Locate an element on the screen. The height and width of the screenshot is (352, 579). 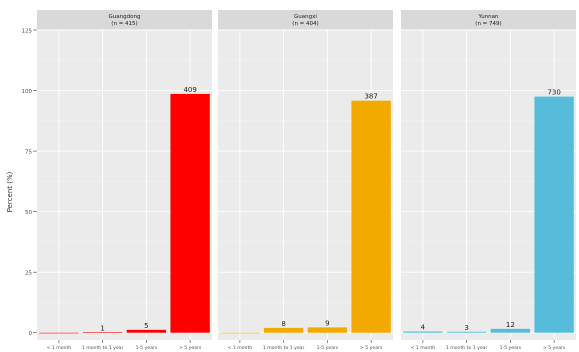
y-tick-label: 50 is located at coordinates (28, 213).